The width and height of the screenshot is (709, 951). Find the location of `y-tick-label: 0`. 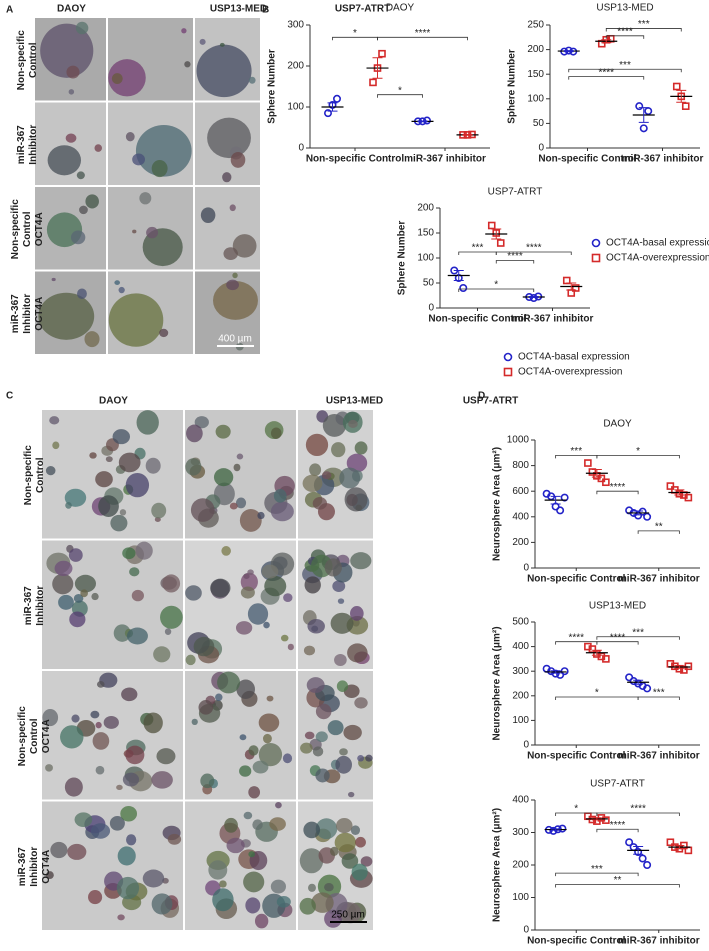

y-tick-label: 0 is located at coordinates (526, 930).